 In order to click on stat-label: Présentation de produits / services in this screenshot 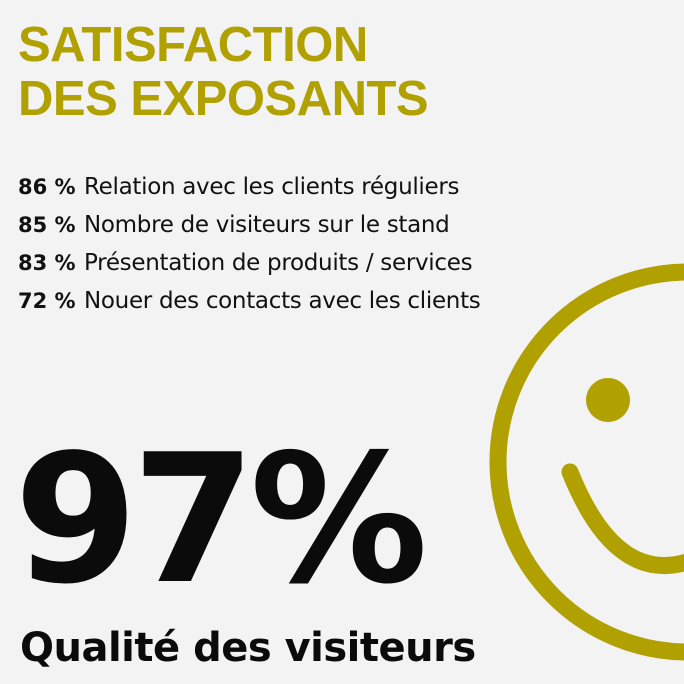, I will do `click(278, 263)`.